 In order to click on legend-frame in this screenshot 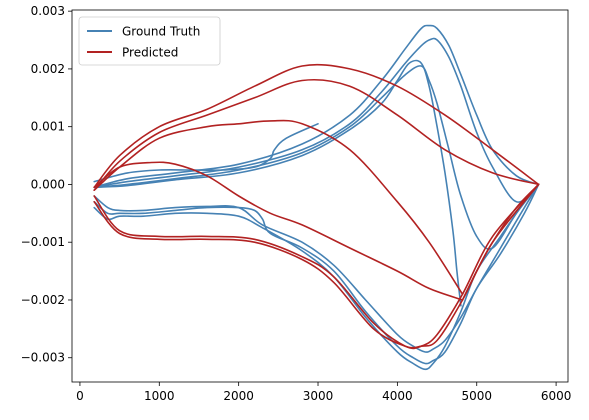, I will do `click(149, 41)`.